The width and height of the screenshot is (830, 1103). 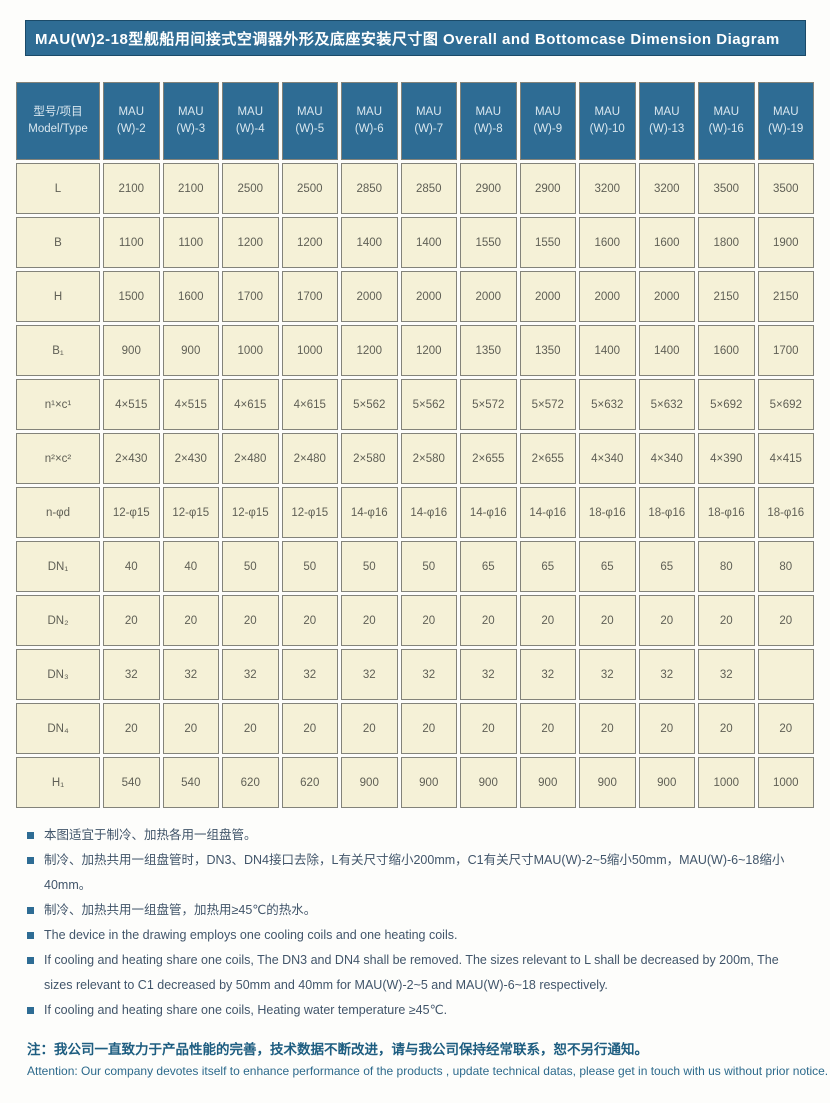 I want to click on value-cell: 2×580, so click(x=369, y=458).